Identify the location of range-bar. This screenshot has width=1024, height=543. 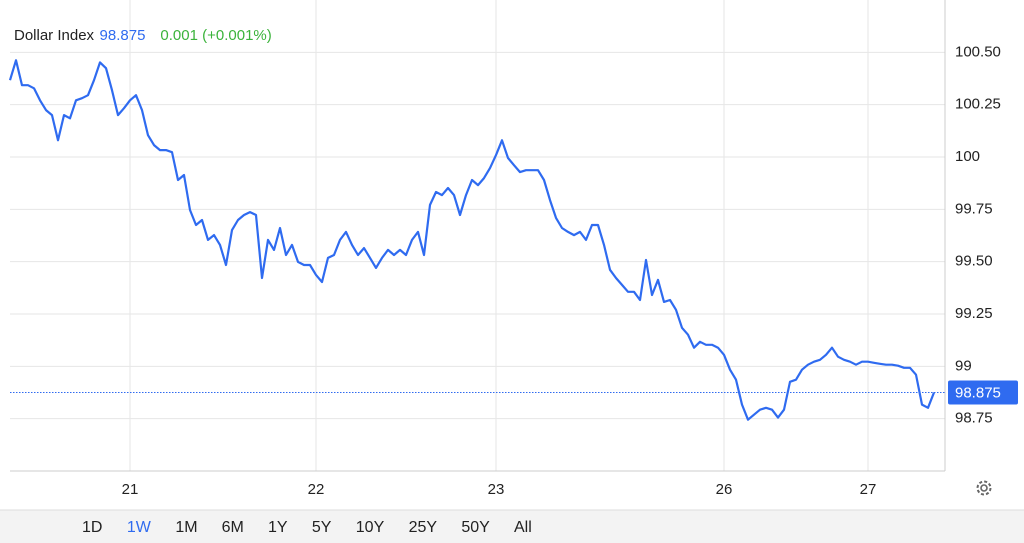
(512, 526).